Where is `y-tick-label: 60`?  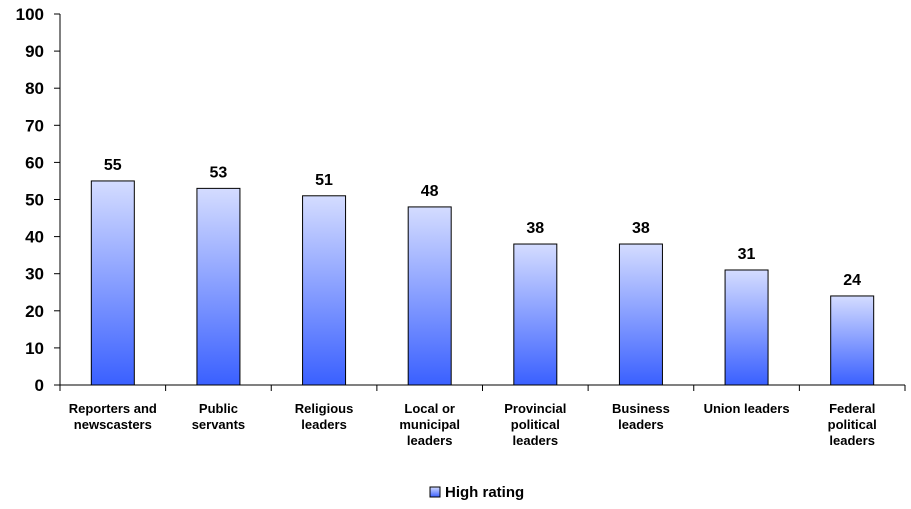 y-tick-label: 60 is located at coordinates (34, 162).